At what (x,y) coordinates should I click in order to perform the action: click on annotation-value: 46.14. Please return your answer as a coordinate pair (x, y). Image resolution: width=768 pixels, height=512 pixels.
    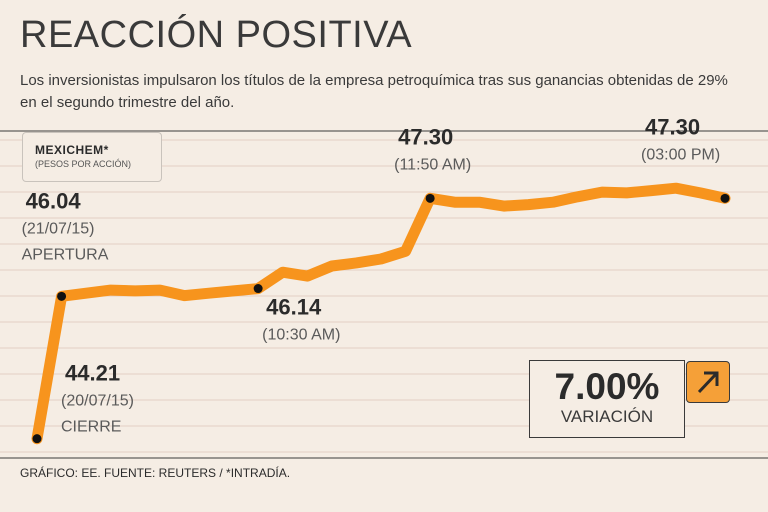
    Looking at the image, I should click on (294, 307).